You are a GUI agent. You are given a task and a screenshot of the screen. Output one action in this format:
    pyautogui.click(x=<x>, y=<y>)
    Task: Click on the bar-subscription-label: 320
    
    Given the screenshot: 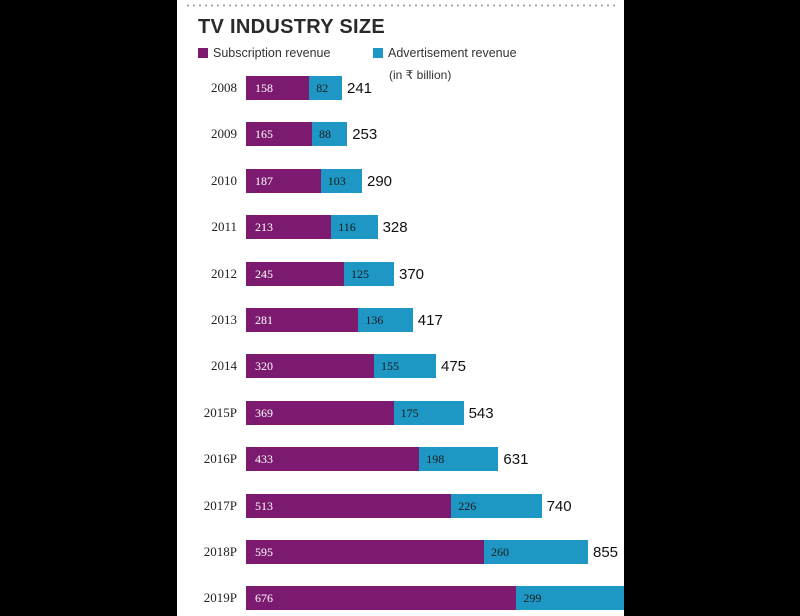 What is the action you would take?
    pyautogui.click(x=264, y=366)
    